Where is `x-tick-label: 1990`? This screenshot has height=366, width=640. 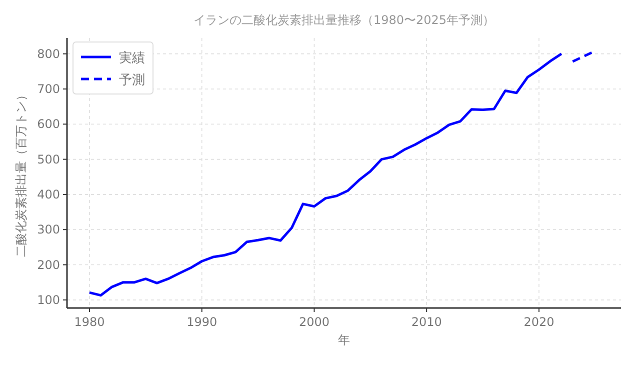 x-tick-label: 1990 is located at coordinates (202, 322).